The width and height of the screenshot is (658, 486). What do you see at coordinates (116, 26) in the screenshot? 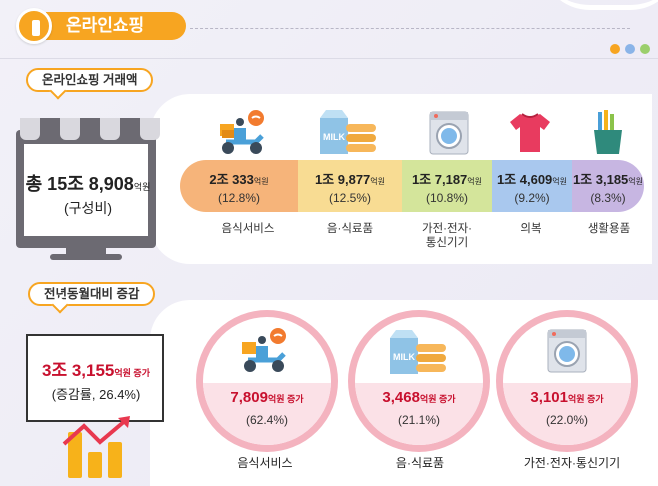
I see `page-title: 온라인쇼핑` at bounding box center [116, 26].